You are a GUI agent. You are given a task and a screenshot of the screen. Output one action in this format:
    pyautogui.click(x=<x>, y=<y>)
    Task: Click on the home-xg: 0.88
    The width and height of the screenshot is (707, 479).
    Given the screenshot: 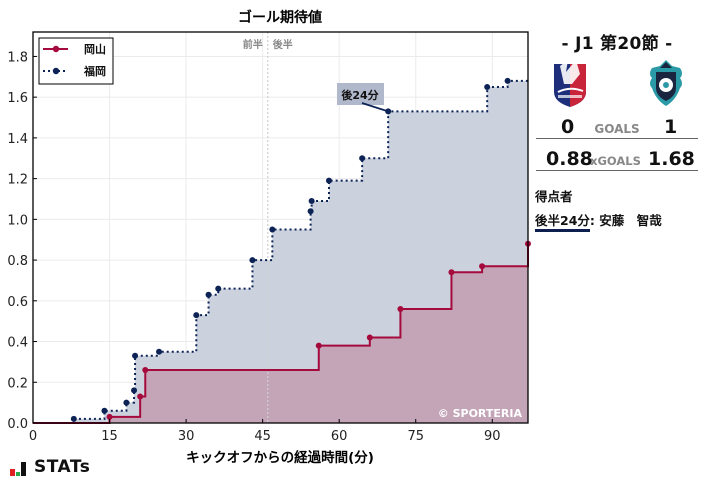 What is the action you would take?
    pyautogui.click(x=569, y=159)
    